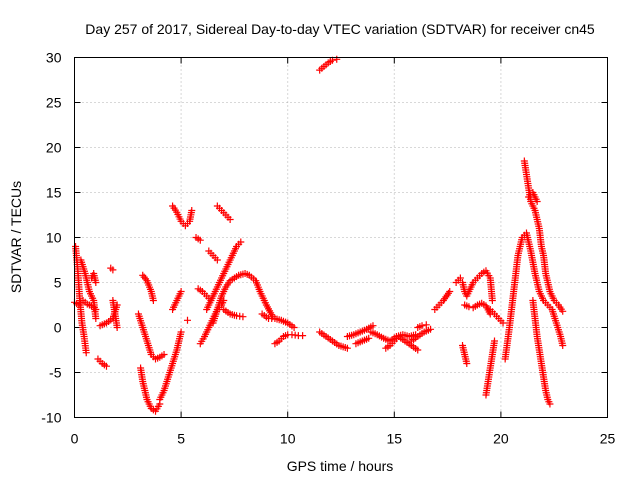 The height and width of the screenshot is (480, 640). I want to click on y-tick-label: 5, so click(58, 283).